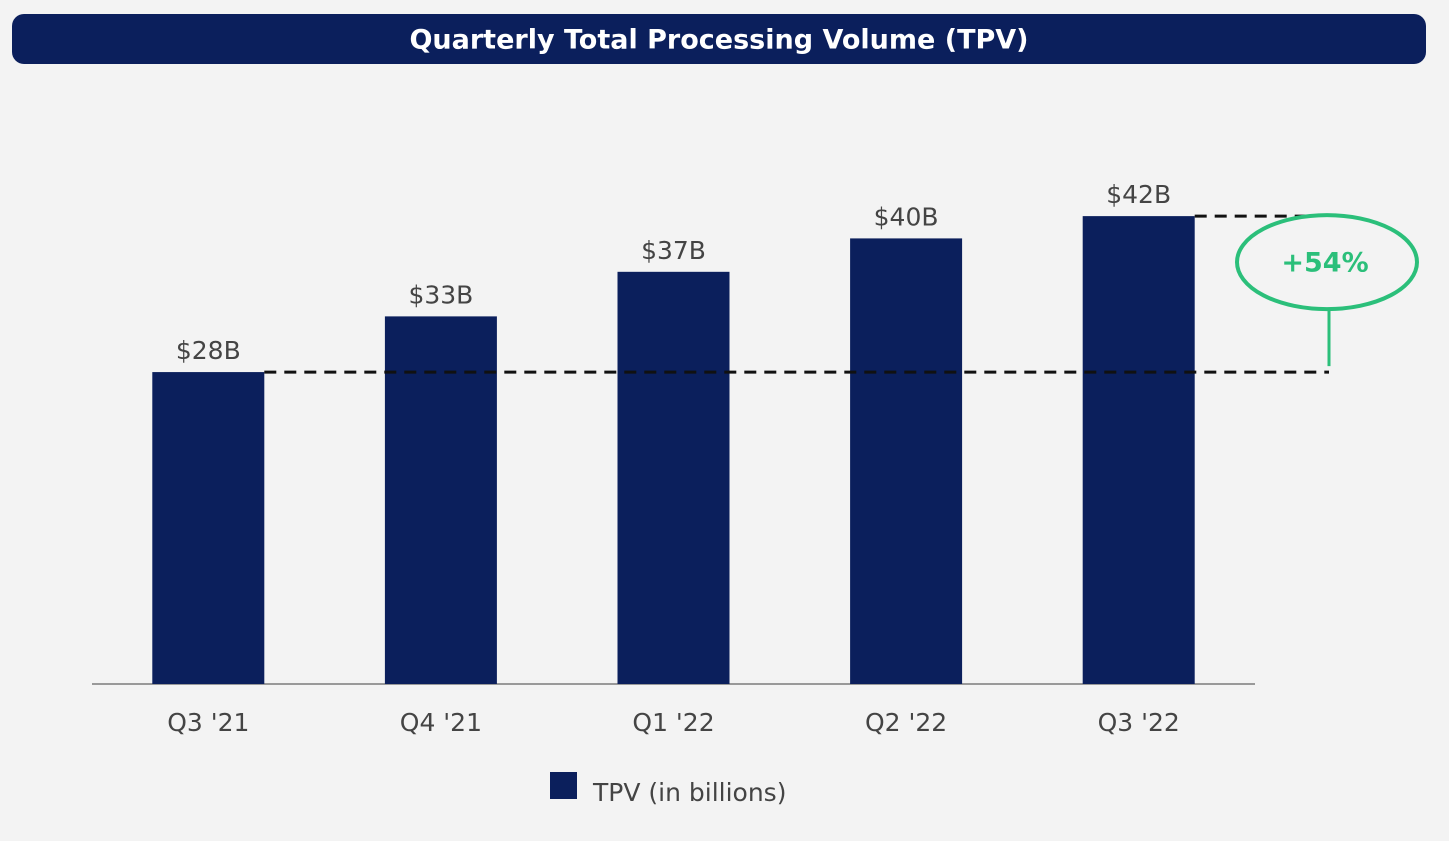  I want to click on legend-label: TPV (in billions), so click(689, 792).